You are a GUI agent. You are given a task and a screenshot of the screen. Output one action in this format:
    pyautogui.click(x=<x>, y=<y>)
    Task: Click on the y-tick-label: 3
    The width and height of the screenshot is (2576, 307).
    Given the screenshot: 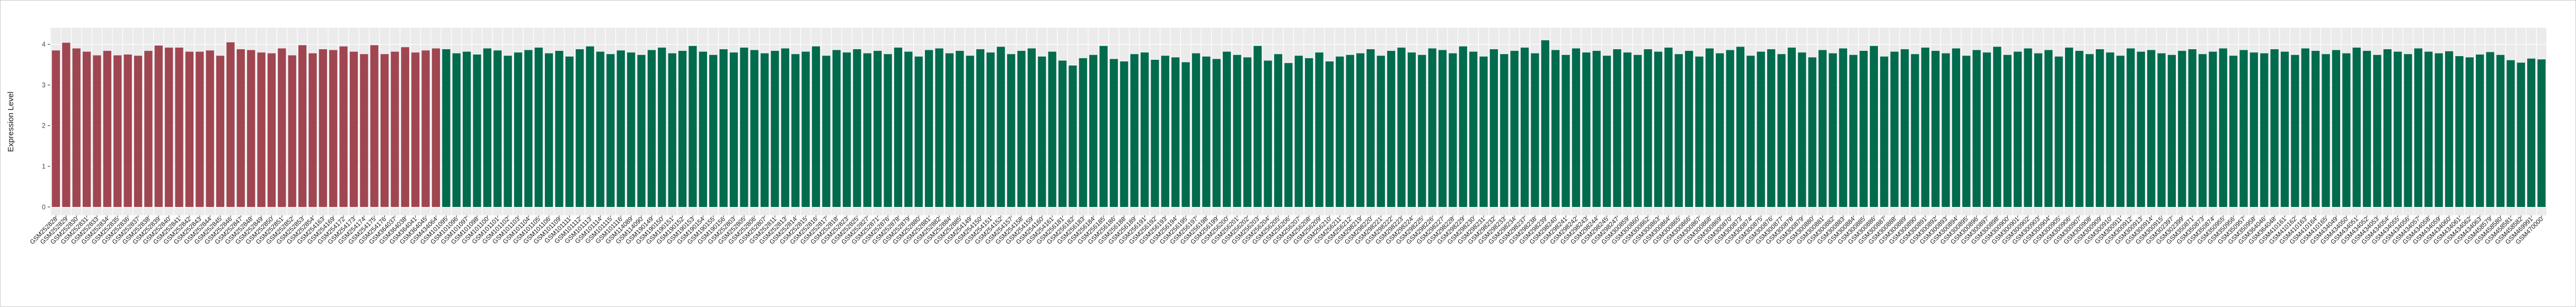 What is the action you would take?
    pyautogui.click(x=44, y=85)
    